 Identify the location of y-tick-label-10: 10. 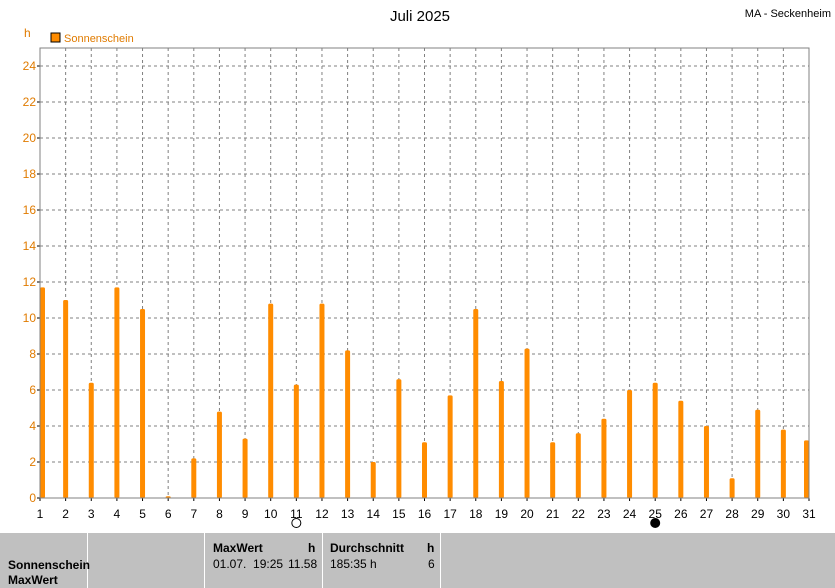
(30, 318).